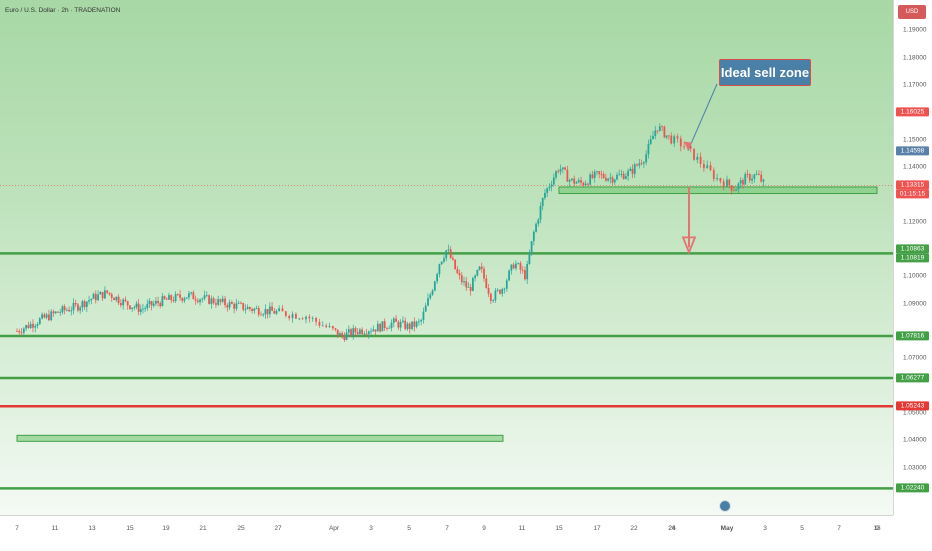 The image size is (932, 551). What do you see at coordinates (725, 506) in the screenshot?
I see `flag-icon` at bounding box center [725, 506].